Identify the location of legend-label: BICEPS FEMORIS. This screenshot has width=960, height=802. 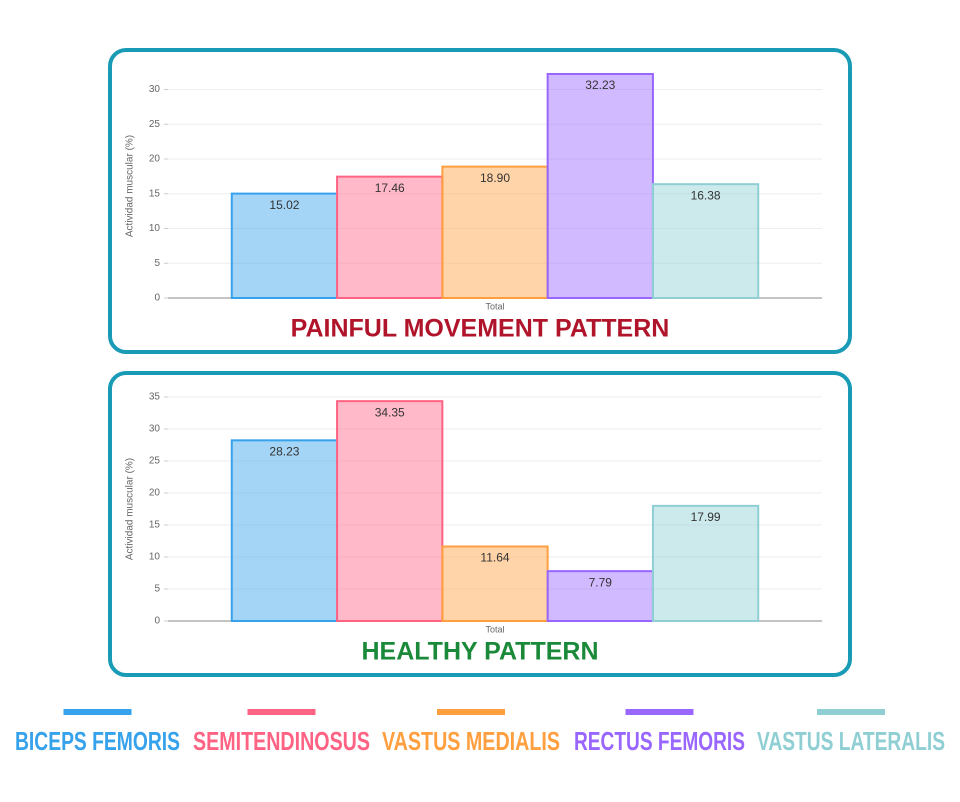
(97, 741).